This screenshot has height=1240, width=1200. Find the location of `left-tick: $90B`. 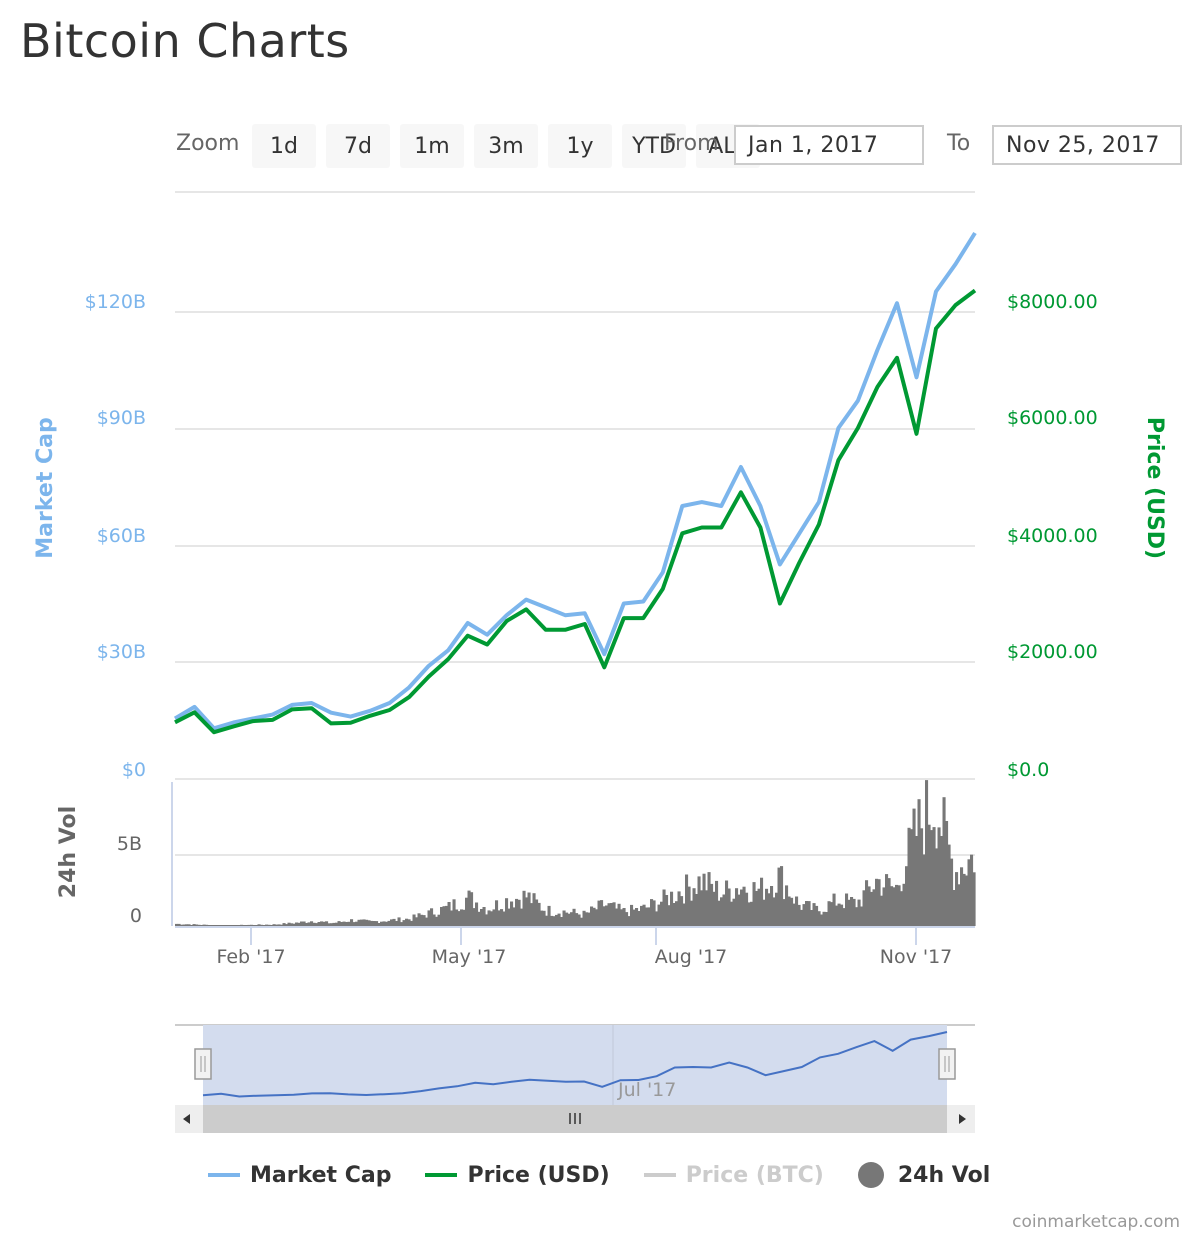

left-tick: $90B is located at coordinates (121, 418).